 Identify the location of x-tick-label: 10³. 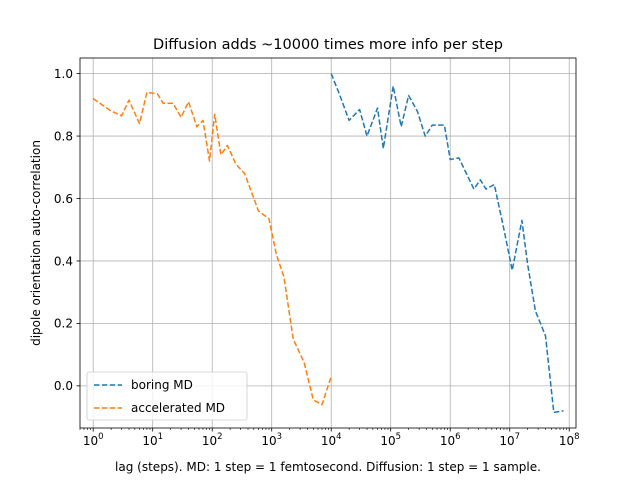
(271, 440).